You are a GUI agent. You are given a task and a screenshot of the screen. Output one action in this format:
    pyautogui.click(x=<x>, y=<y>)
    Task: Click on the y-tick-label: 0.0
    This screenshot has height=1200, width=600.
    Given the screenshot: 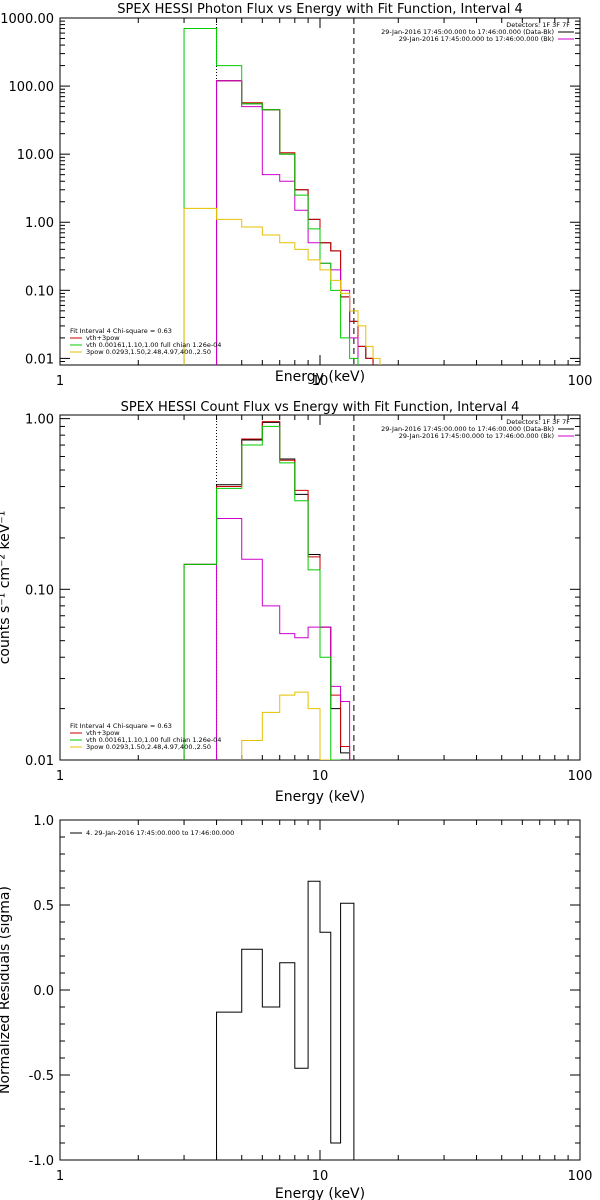 What is the action you would take?
    pyautogui.click(x=43, y=991)
    